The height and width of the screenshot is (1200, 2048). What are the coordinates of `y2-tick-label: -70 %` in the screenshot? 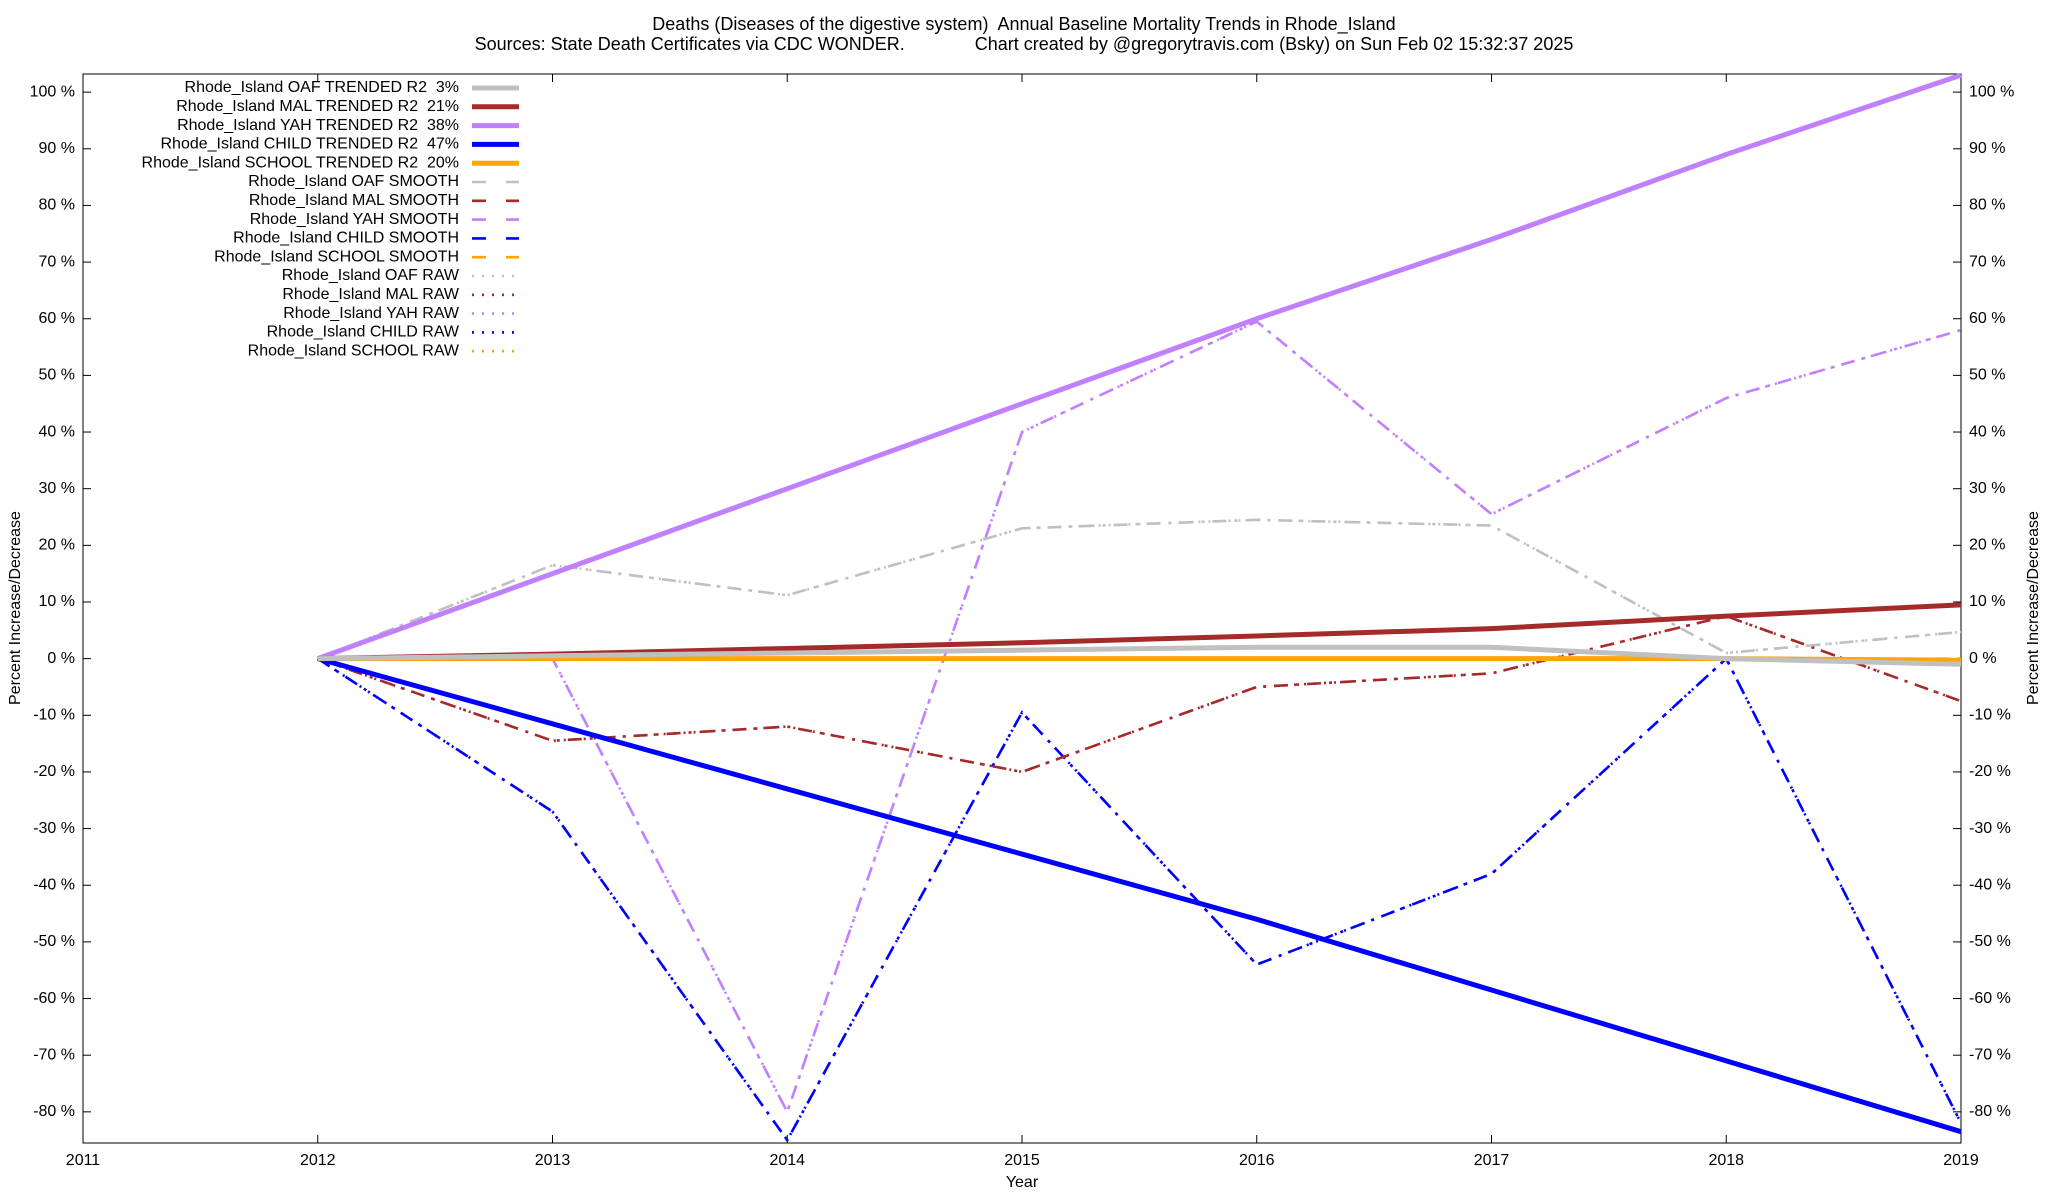 It's located at (1990, 1054).